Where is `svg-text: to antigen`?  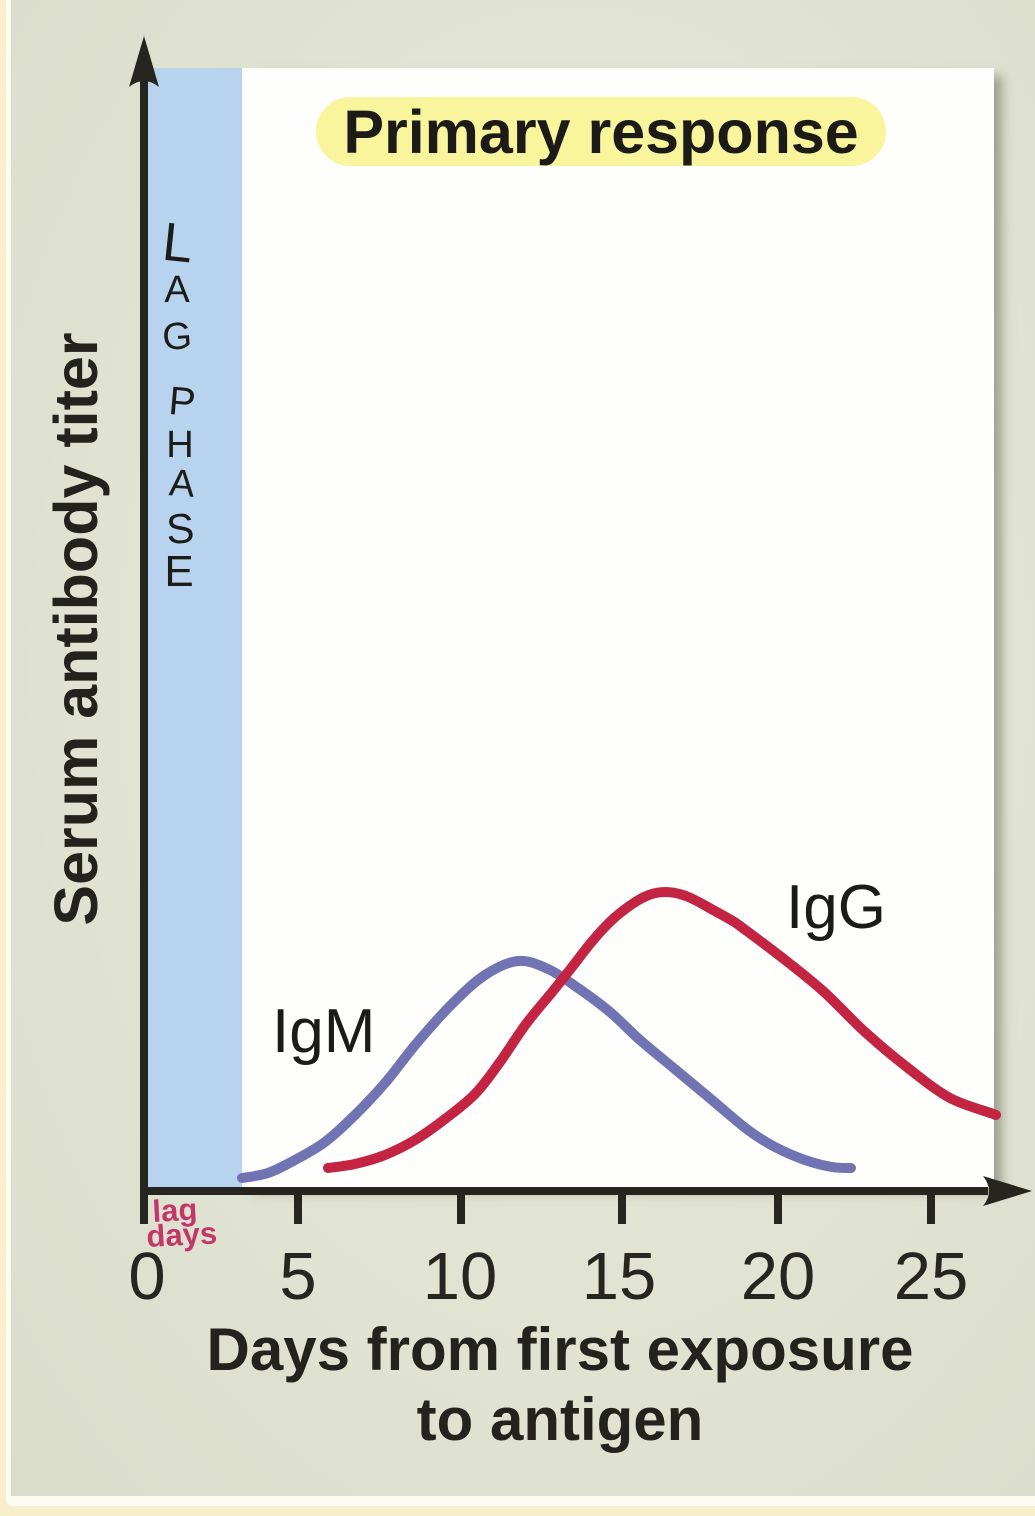 svg-text: to antigen is located at coordinates (560, 1419).